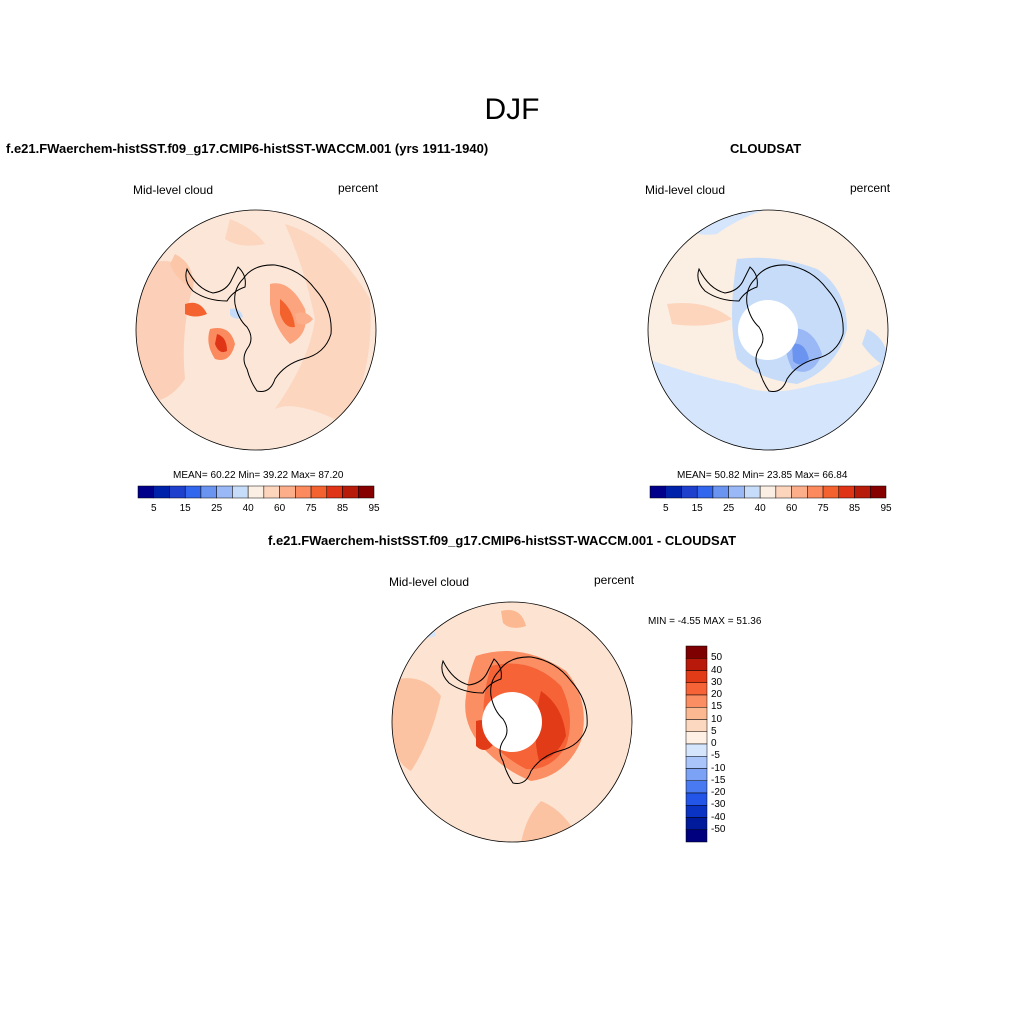  What do you see at coordinates (823, 508) in the screenshot?
I see `obs-colorbar-label: 75` at bounding box center [823, 508].